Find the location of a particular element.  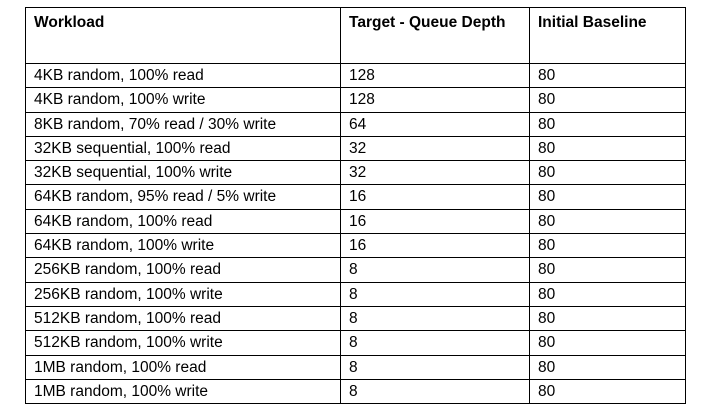

workload-cell: 64KB random, 95% read / 5% write is located at coordinates (183, 197).